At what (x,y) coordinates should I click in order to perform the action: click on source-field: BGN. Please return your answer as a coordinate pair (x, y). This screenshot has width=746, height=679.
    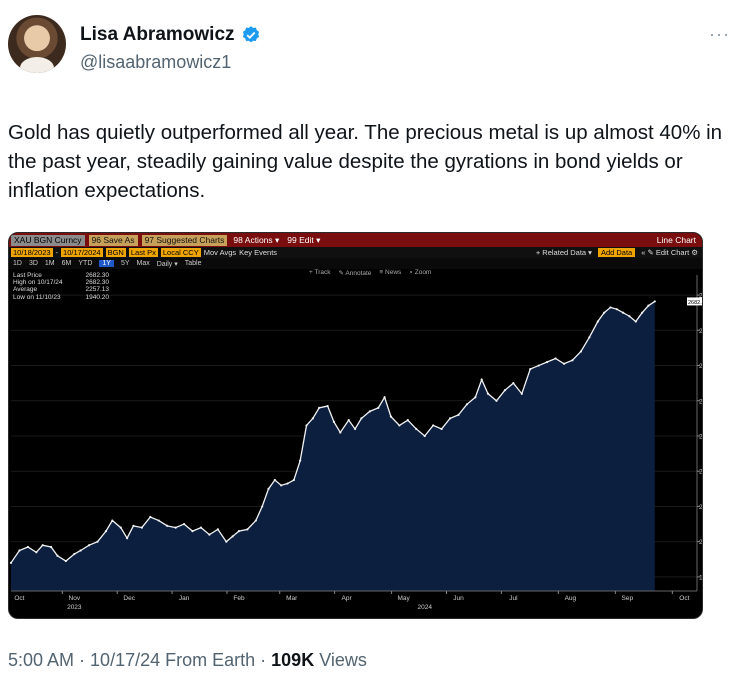
    Looking at the image, I should click on (115, 252).